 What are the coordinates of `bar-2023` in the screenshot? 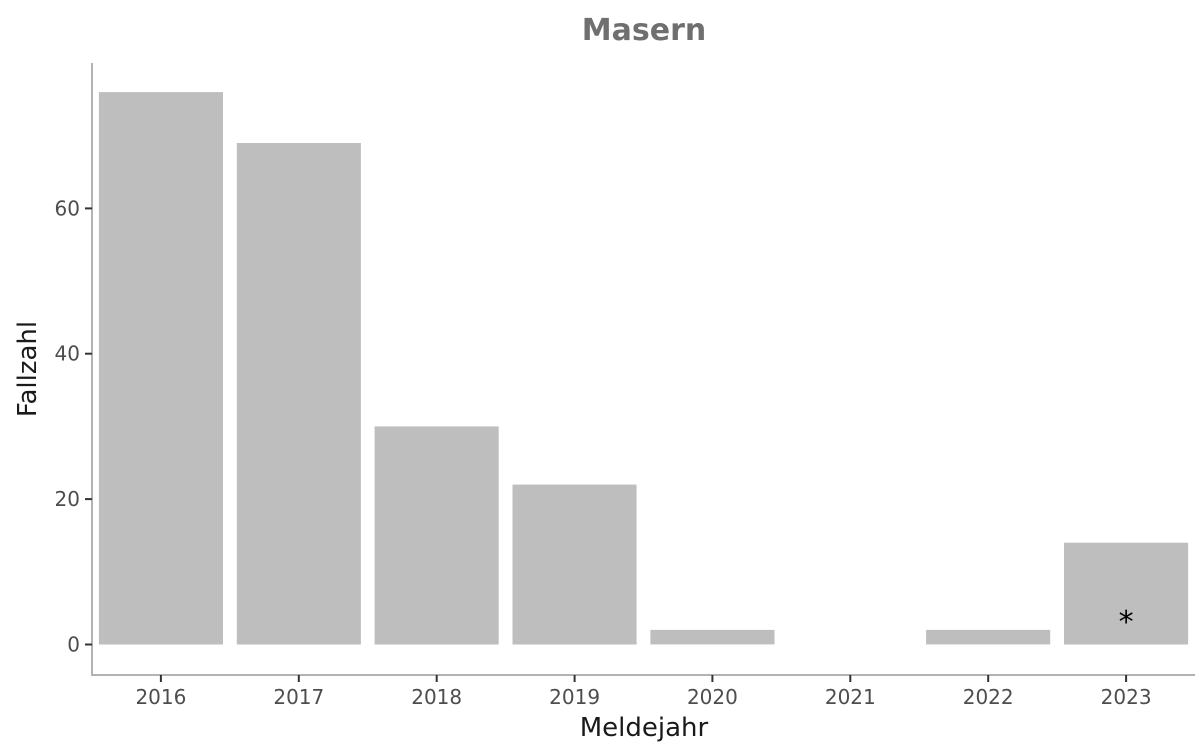 It's located at (1126, 593).